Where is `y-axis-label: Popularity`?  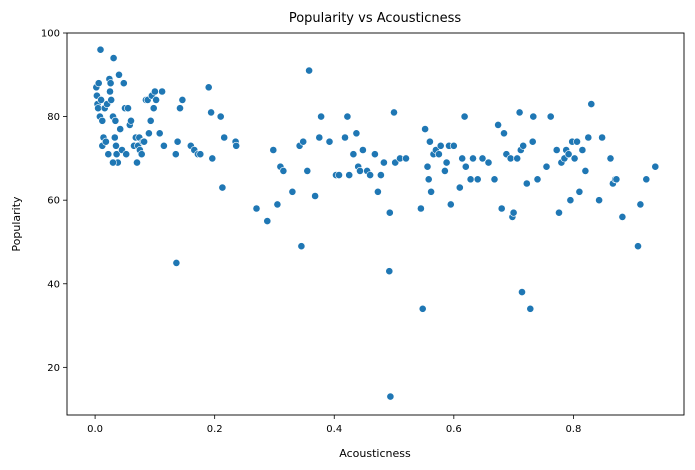
y-axis-label: Popularity is located at coordinates (16, 224).